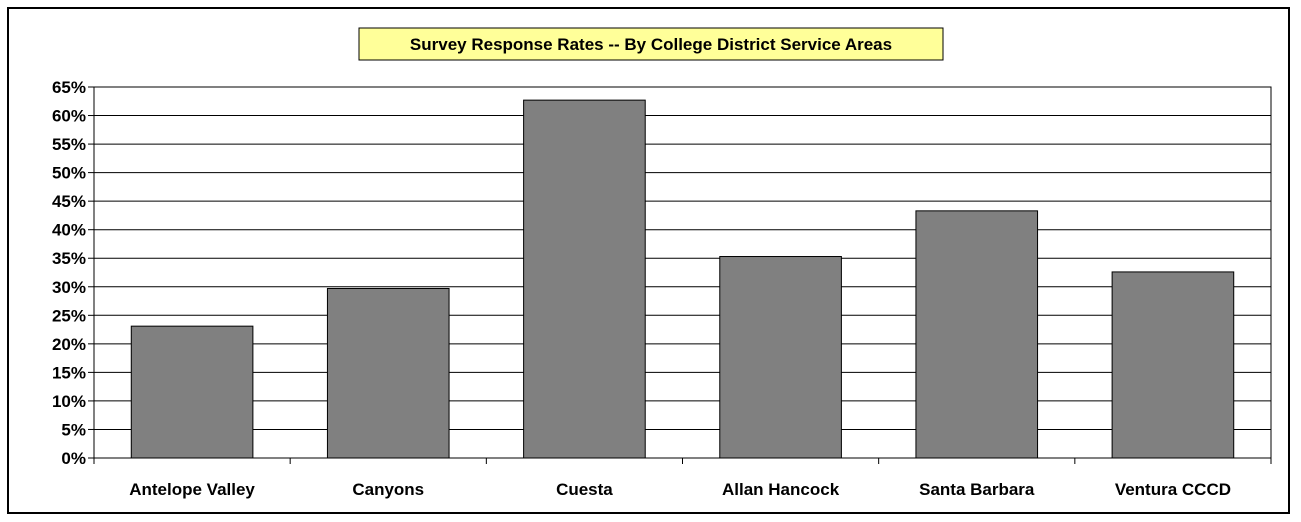  I want to click on x-tick-label: Allan Hancock, so click(781, 489).